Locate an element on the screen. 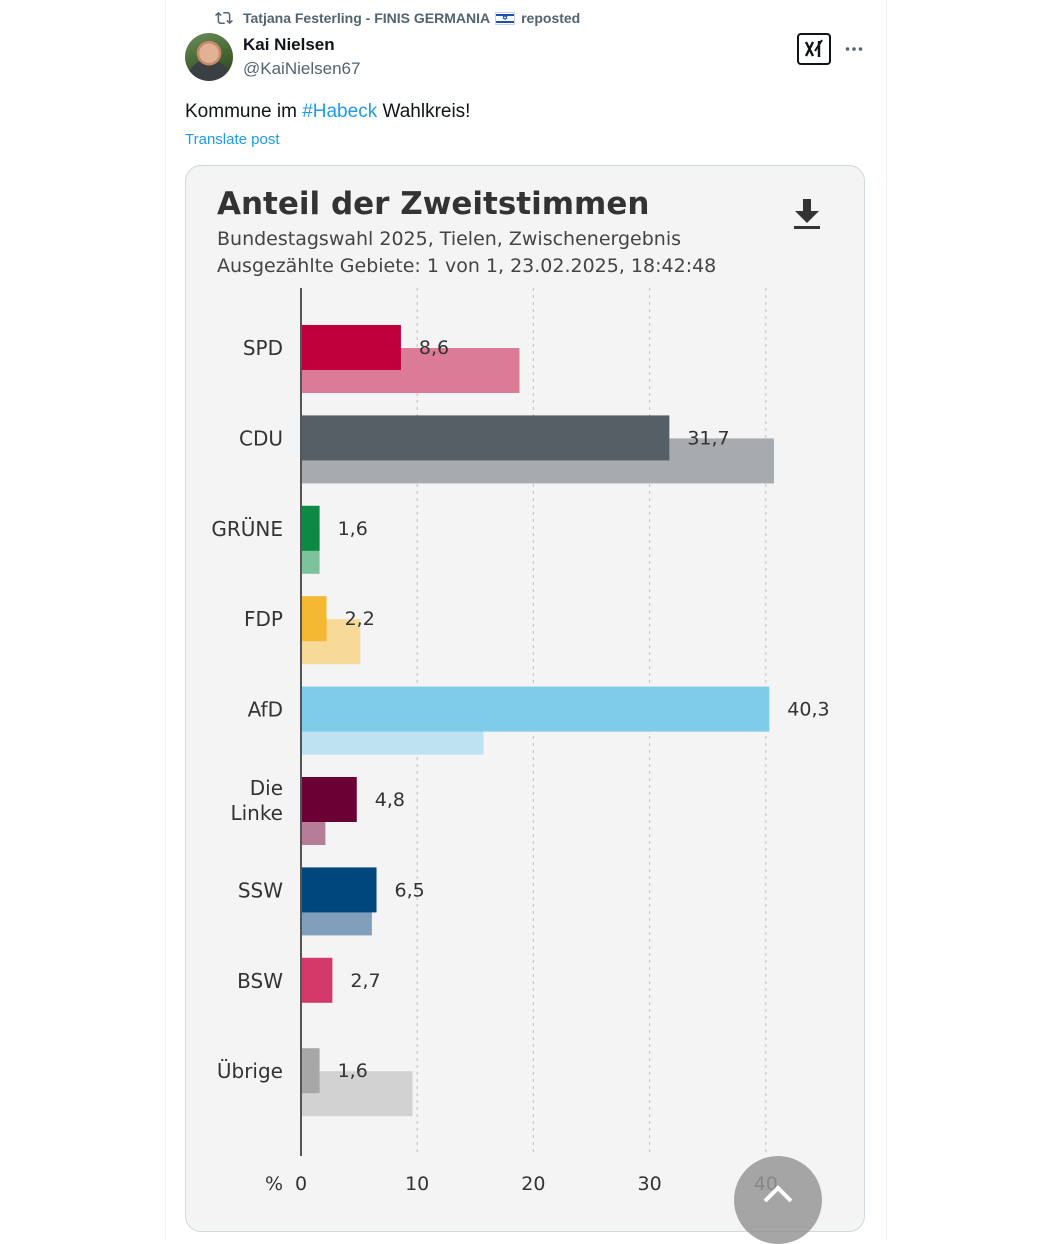 Image resolution: width=1050 pixels, height=1244 pixels. grok-icon is located at coordinates (814, 49).